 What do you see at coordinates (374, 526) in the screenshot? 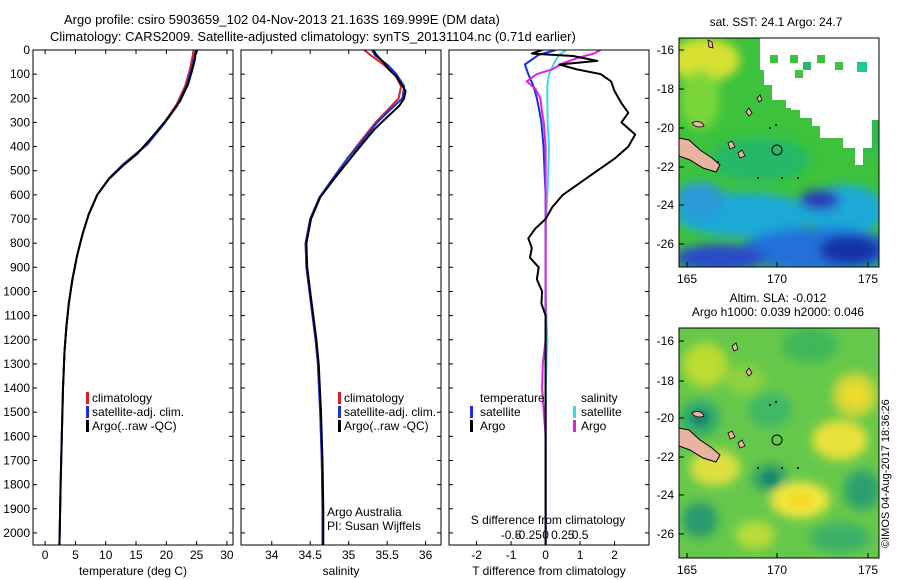
I see `credit-line2: PI: Susan Wijffels` at bounding box center [374, 526].